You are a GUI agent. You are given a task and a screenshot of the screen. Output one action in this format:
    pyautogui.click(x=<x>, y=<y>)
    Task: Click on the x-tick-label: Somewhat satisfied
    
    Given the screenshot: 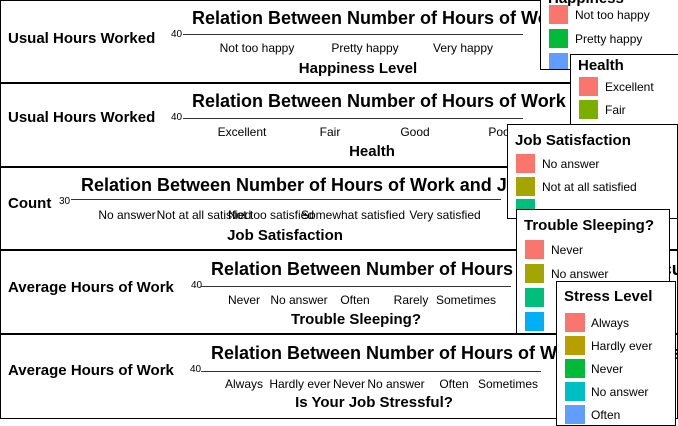 What is the action you would take?
    pyautogui.click(x=353, y=215)
    